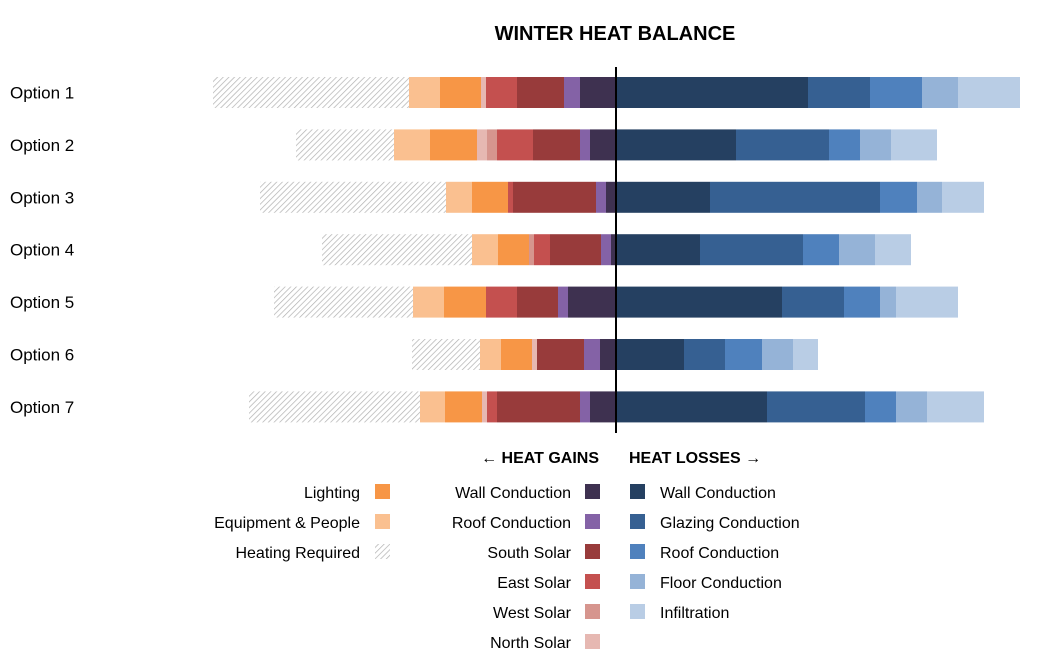 The height and width of the screenshot is (670, 1060). What do you see at coordinates (637, 521) in the screenshot?
I see `legend-swatch-glazing-conduction` at bounding box center [637, 521].